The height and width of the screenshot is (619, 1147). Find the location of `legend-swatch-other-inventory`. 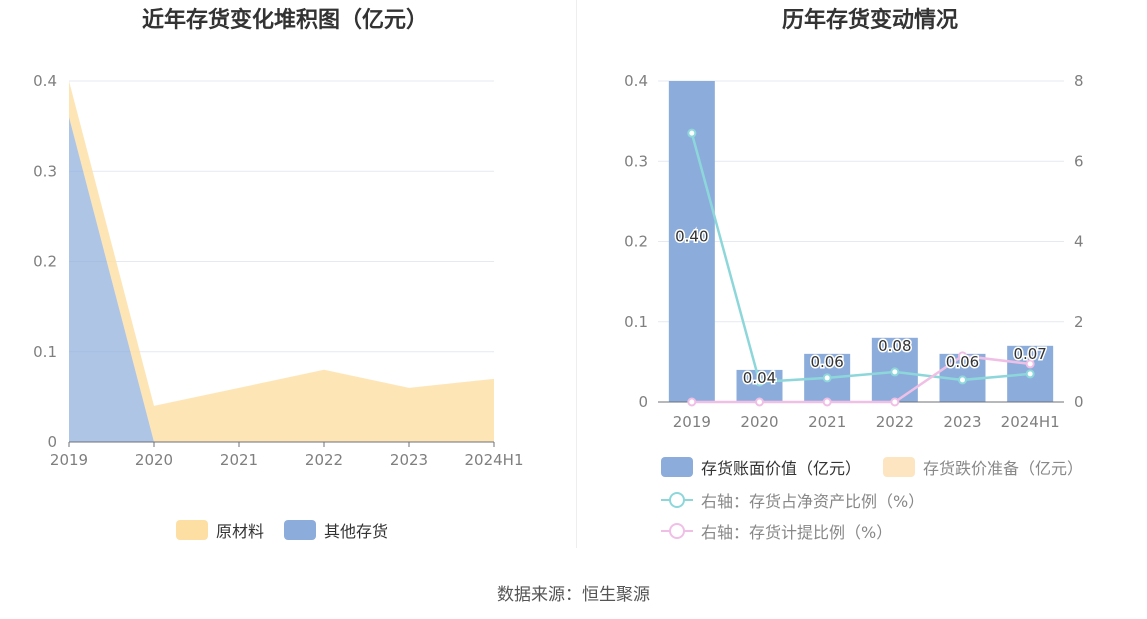

legend-swatch-other-inventory is located at coordinates (300, 530).